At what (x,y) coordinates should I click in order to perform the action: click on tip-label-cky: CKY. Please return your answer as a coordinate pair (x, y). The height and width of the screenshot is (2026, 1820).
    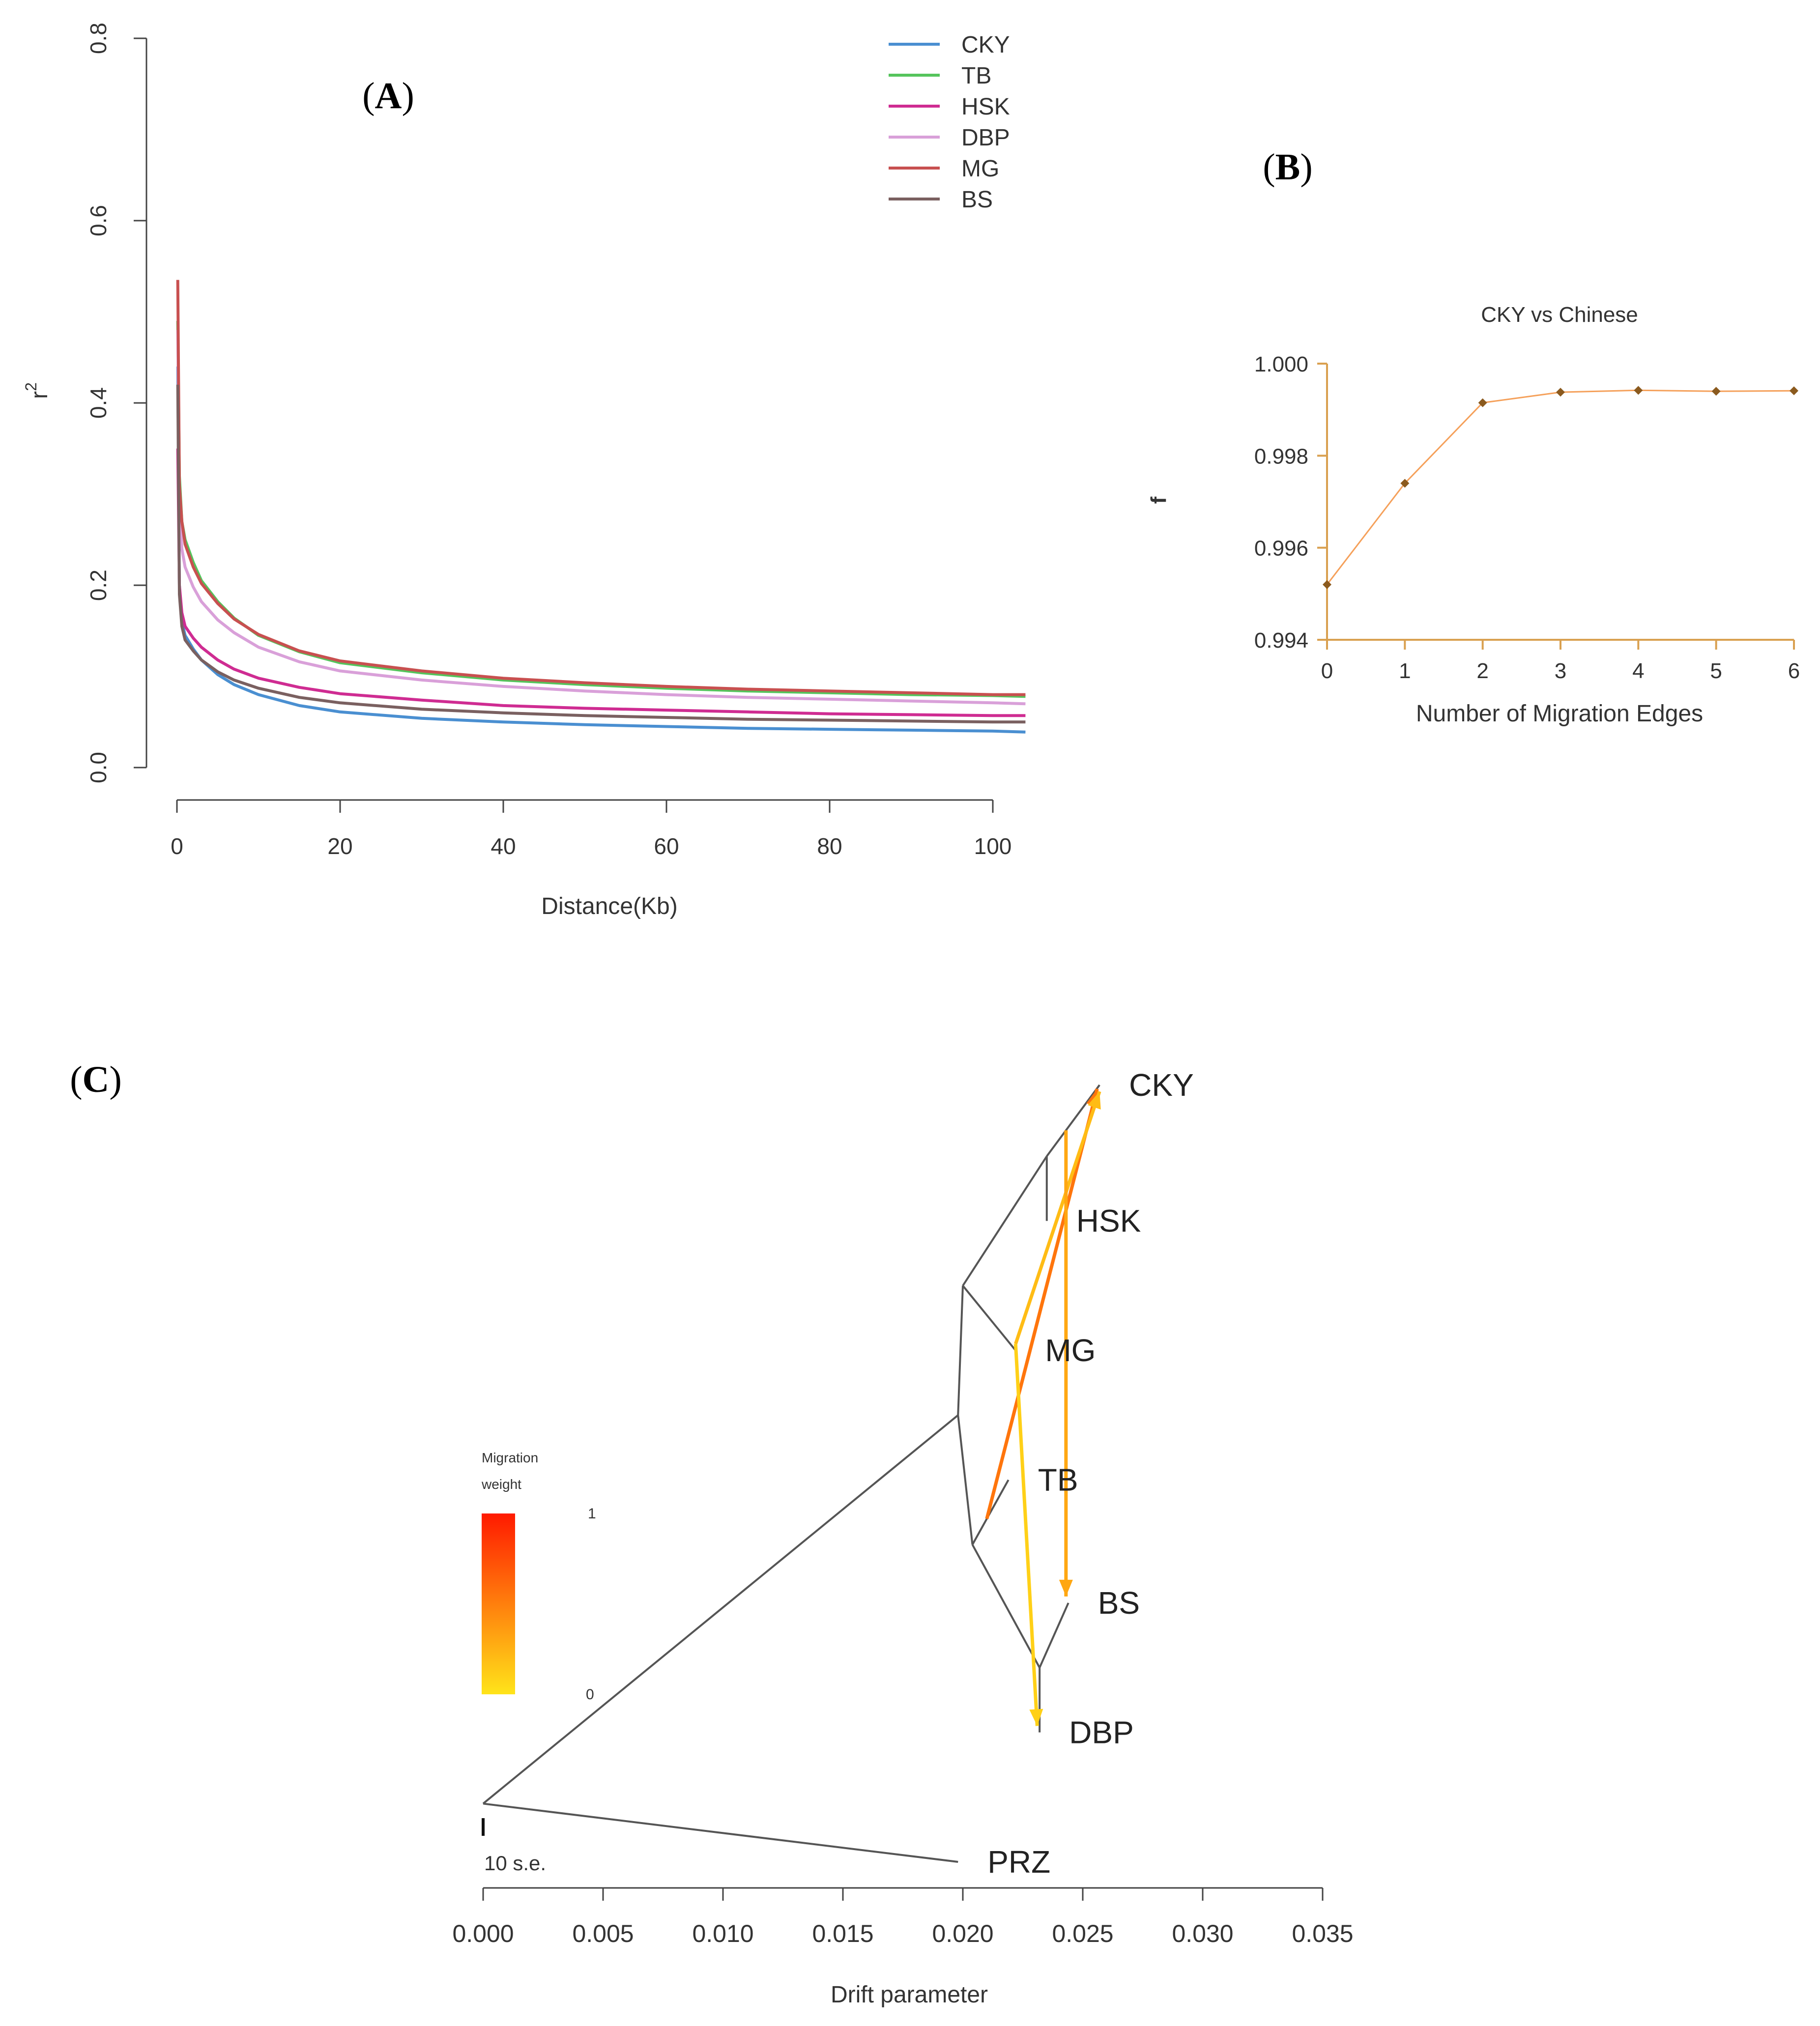
    Looking at the image, I should click on (1161, 1085).